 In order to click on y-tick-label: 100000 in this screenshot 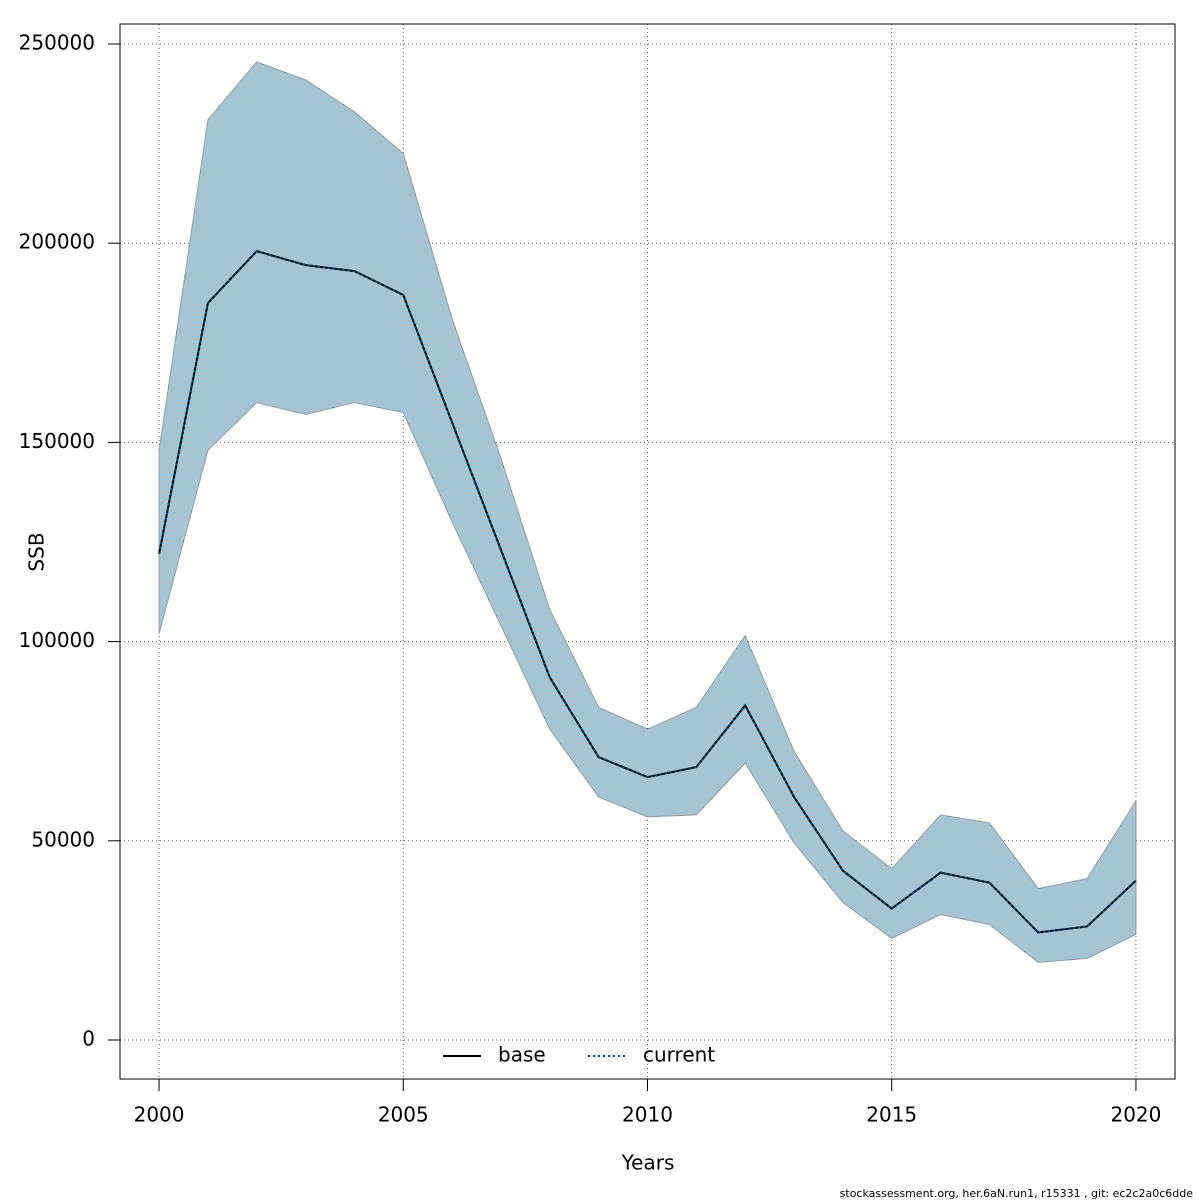, I will do `click(57, 640)`.